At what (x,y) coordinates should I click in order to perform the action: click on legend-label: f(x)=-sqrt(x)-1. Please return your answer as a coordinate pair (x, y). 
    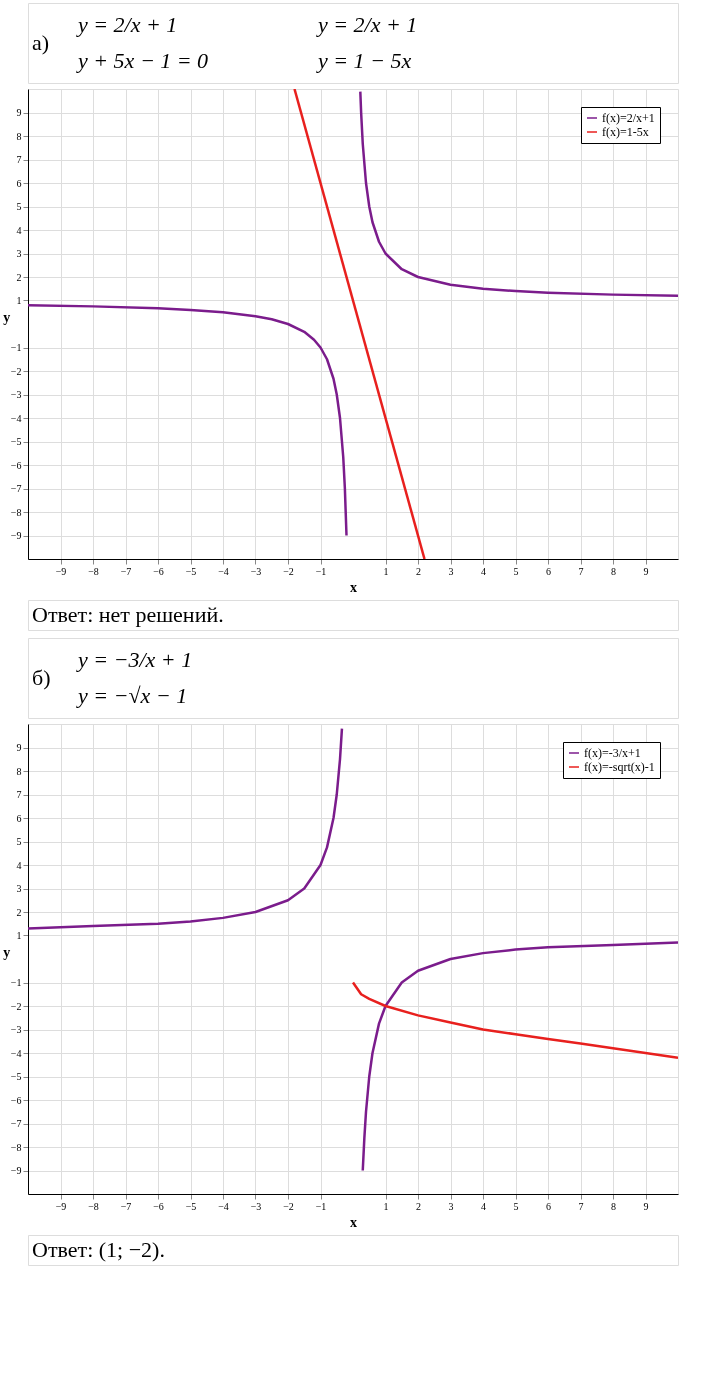
    Looking at the image, I should click on (619, 767).